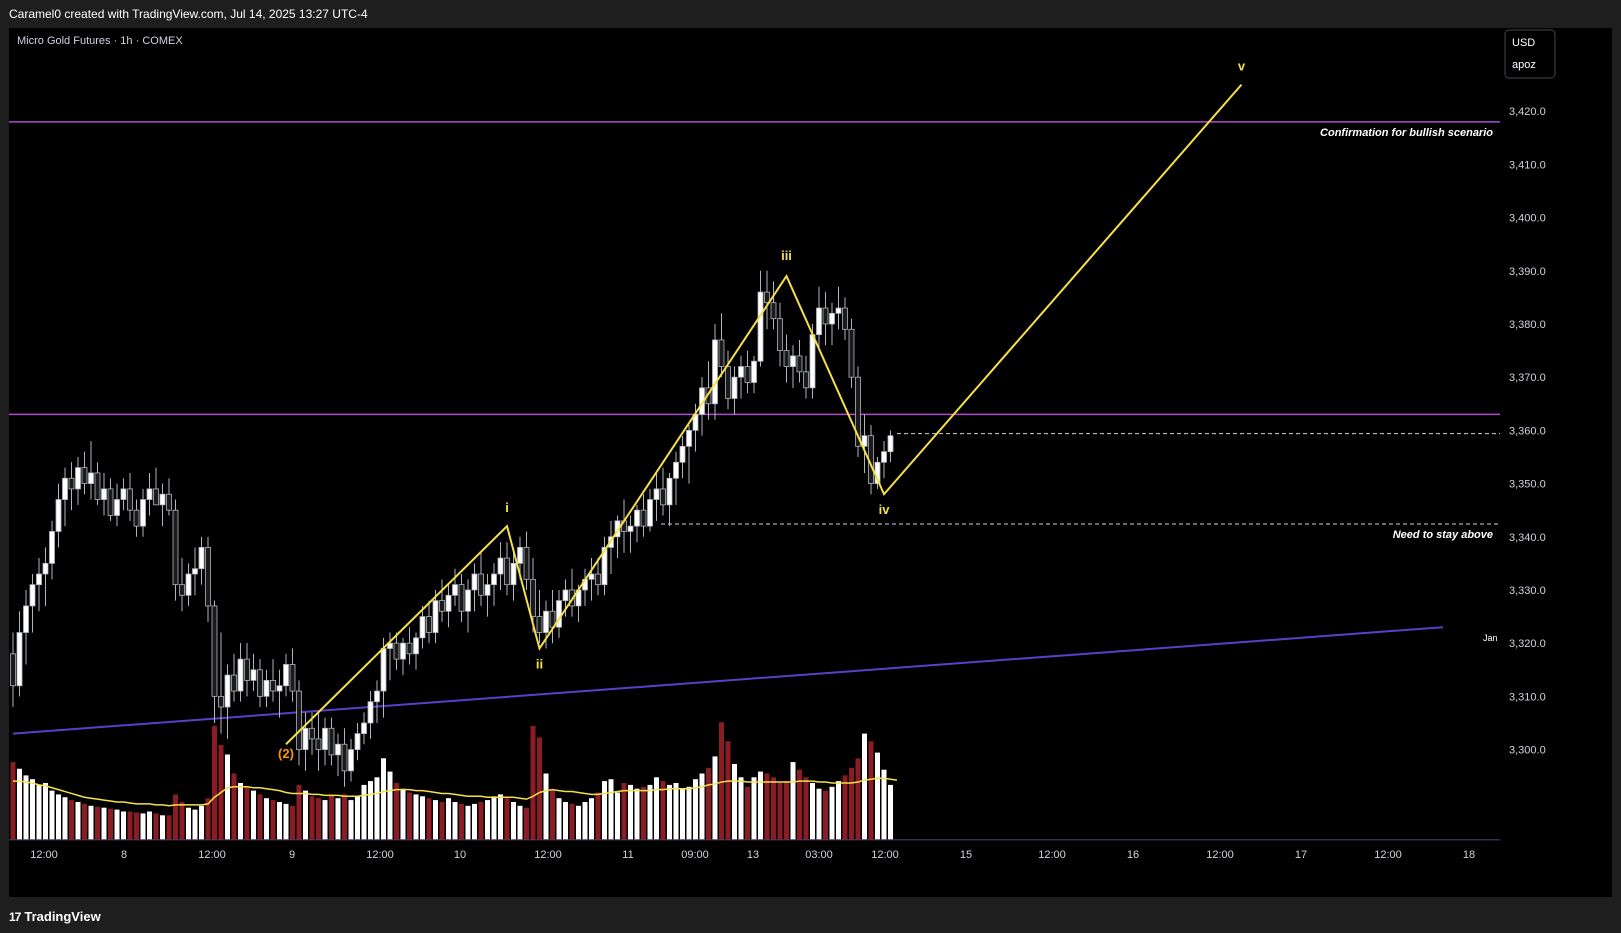 The width and height of the screenshot is (1621, 933). What do you see at coordinates (286, 753) in the screenshot?
I see `wave-label: (2)` at bounding box center [286, 753].